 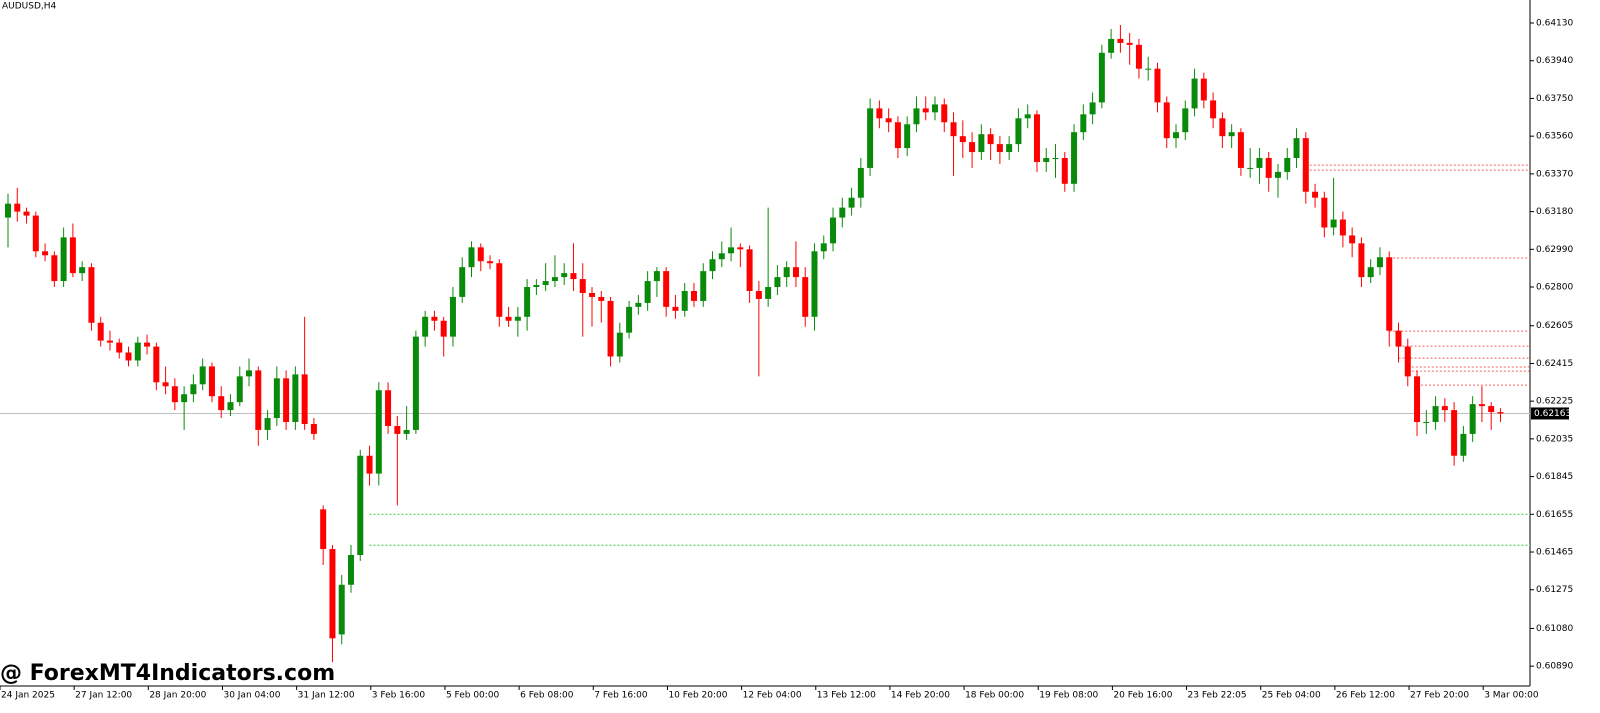 I want to click on x-tick-label: 30 Jan 04:00, so click(x=251, y=696).